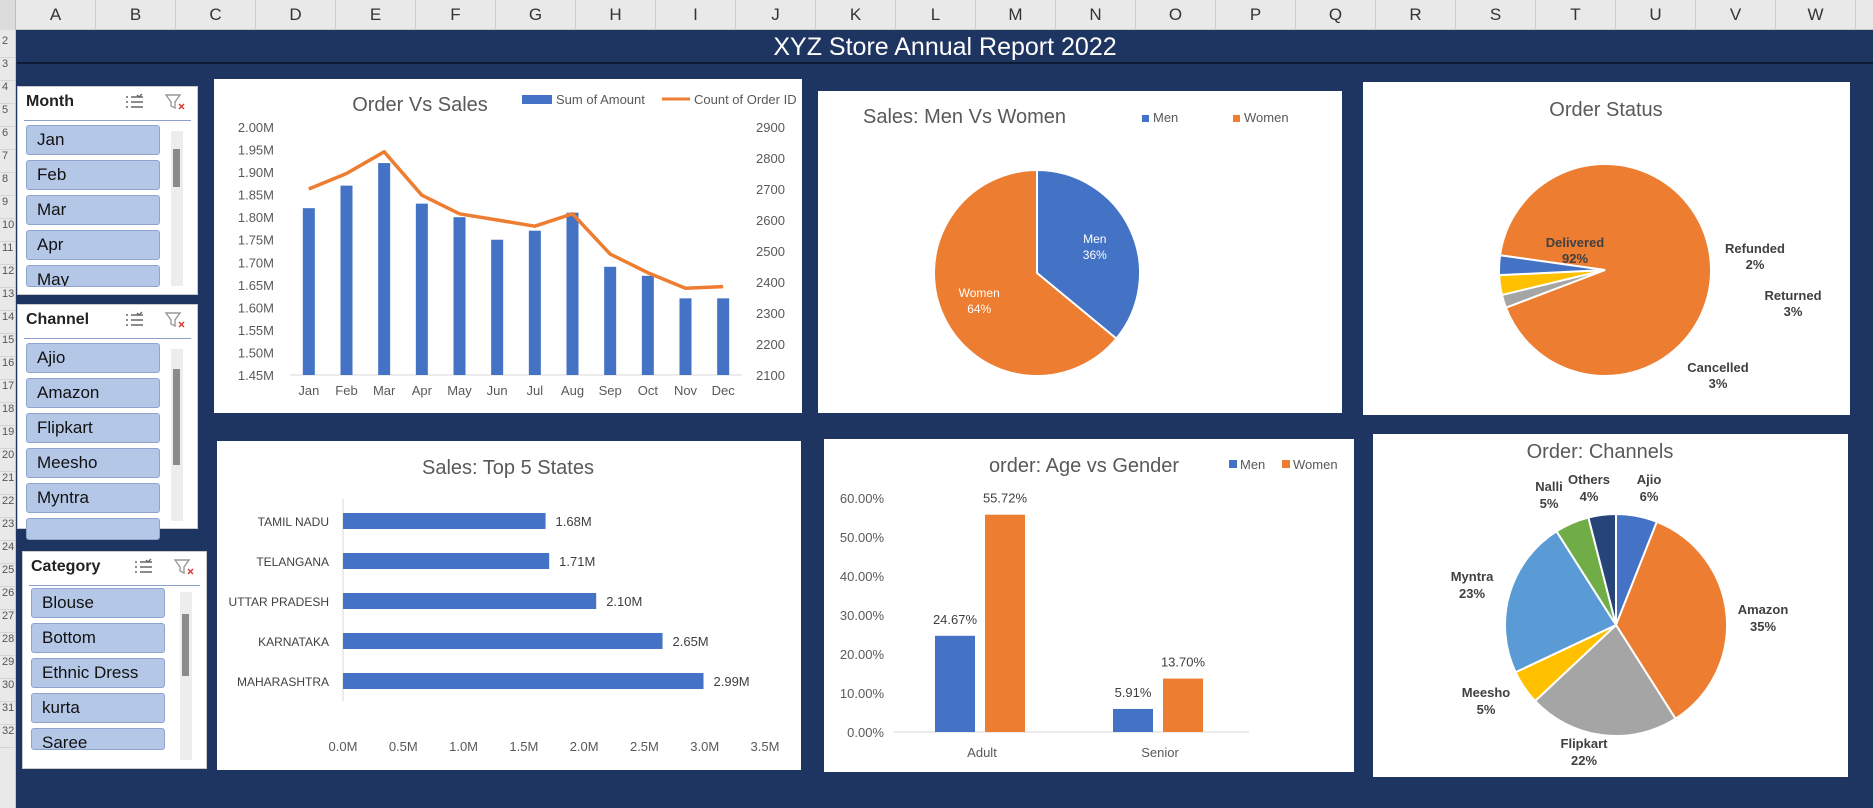  What do you see at coordinates (463, 746) in the screenshot?
I see `x-tick-label: 1.0M` at bounding box center [463, 746].